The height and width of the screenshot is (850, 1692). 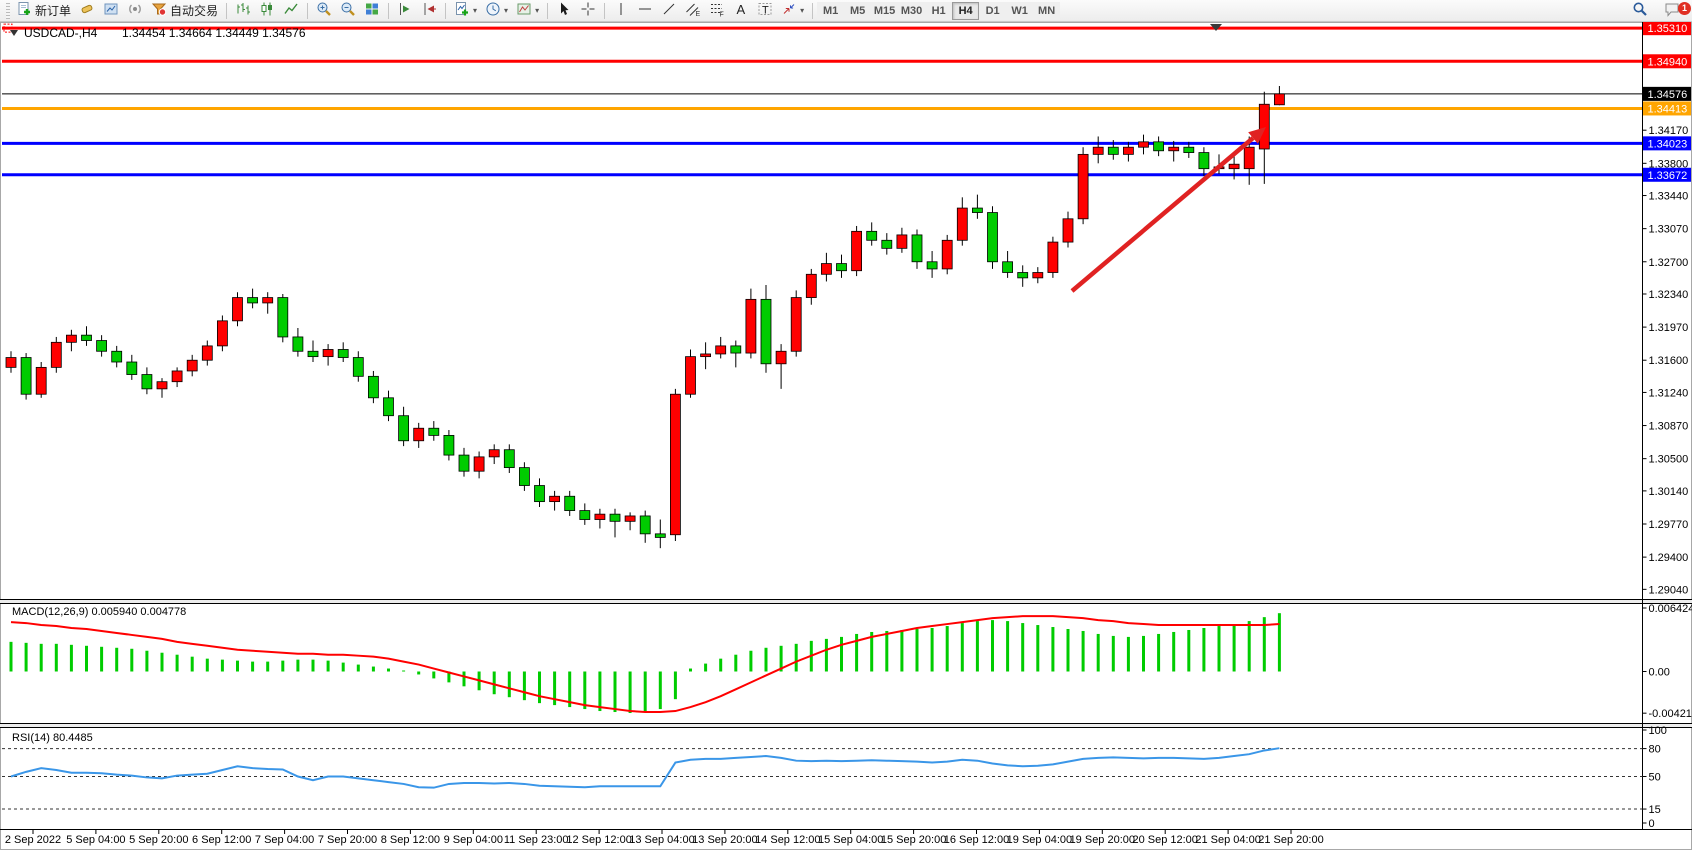 What do you see at coordinates (765, 11) in the screenshot?
I see `text-label-button: T` at bounding box center [765, 11].